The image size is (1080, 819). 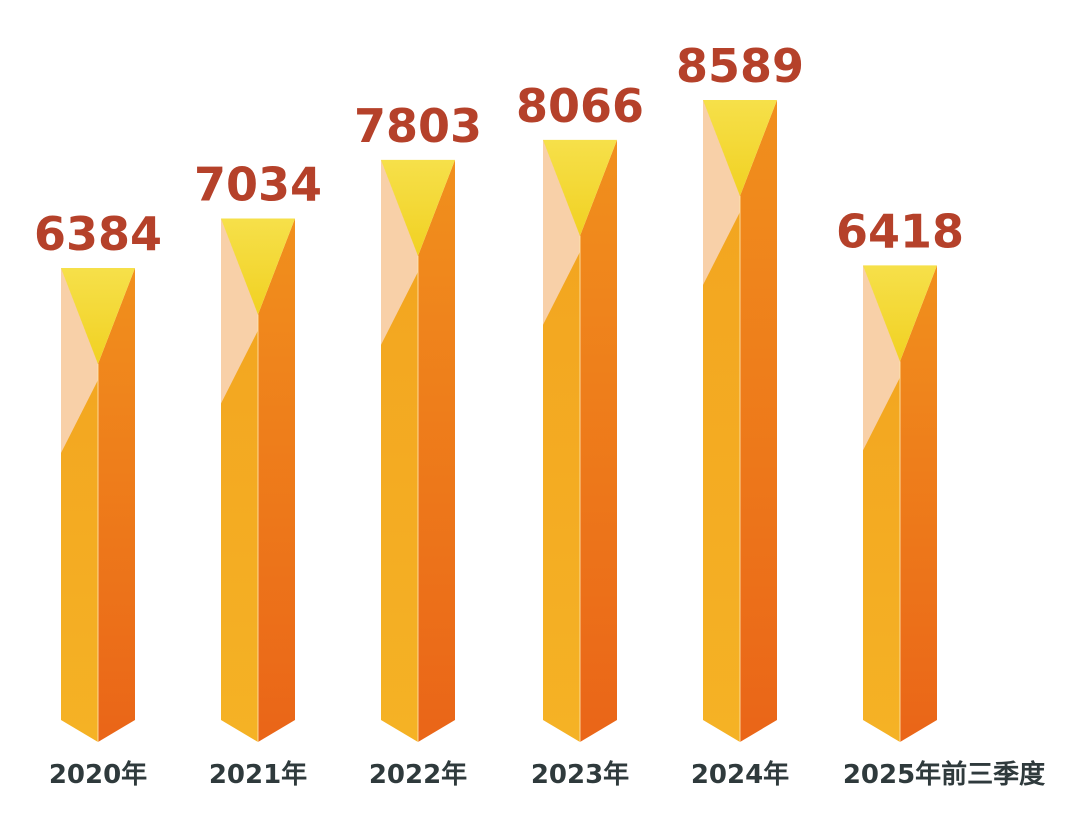 I want to click on bar-value-label: 7803, so click(x=418, y=126).